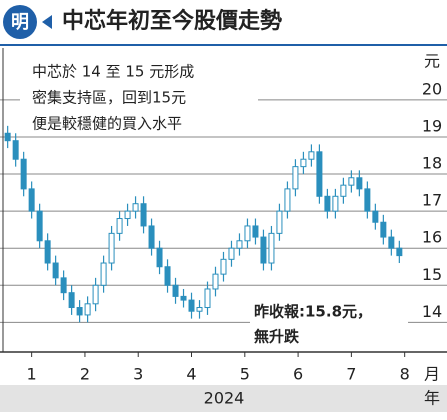 The height and width of the screenshot is (420, 447). What do you see at coordinates (351, 374) in the screenshot?
I see `x-tick-label: 7` at bounding box center [351, 374].